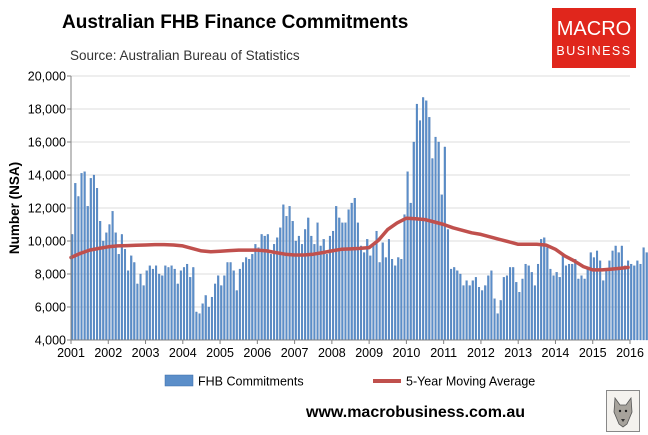 The image size is (648, 435). Describe the element at coordinates (556, 353) in the screenshot. I see `x-tick-label: 2014` at that location.